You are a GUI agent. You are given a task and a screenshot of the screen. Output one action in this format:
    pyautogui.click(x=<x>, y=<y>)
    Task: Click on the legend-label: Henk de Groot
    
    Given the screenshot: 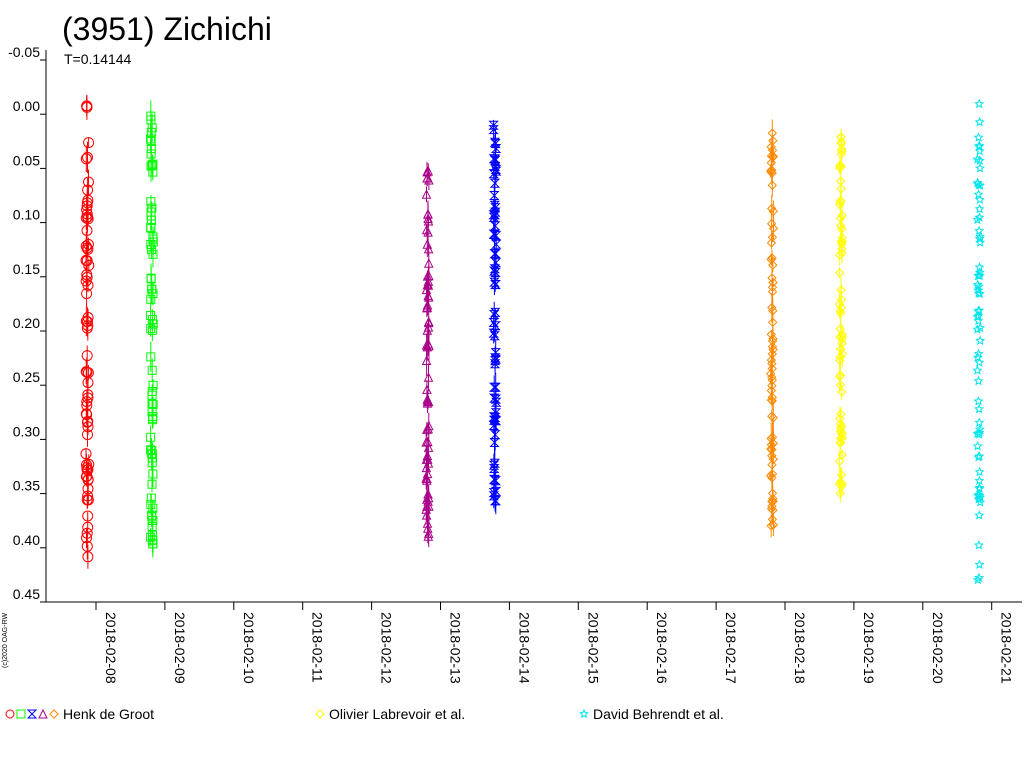 What is the action you would take?
    pyautogui.click(x=108, y=714)
    